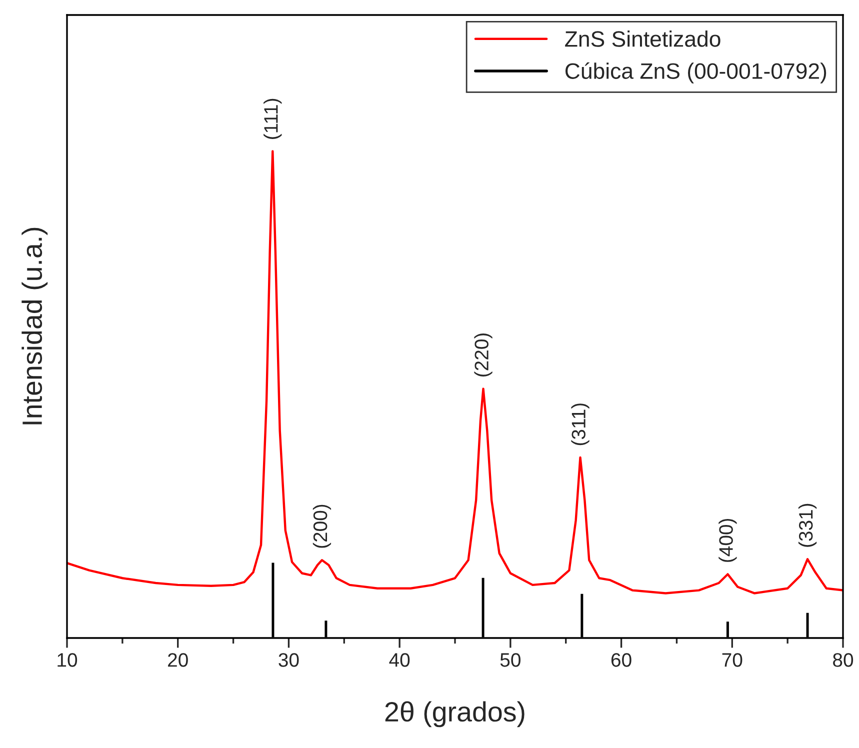 This screenshot has width=859, height=748. Describe the element at coordinates (178, 660) in the screenshot. I see `x-tick-label: 20` at that location.